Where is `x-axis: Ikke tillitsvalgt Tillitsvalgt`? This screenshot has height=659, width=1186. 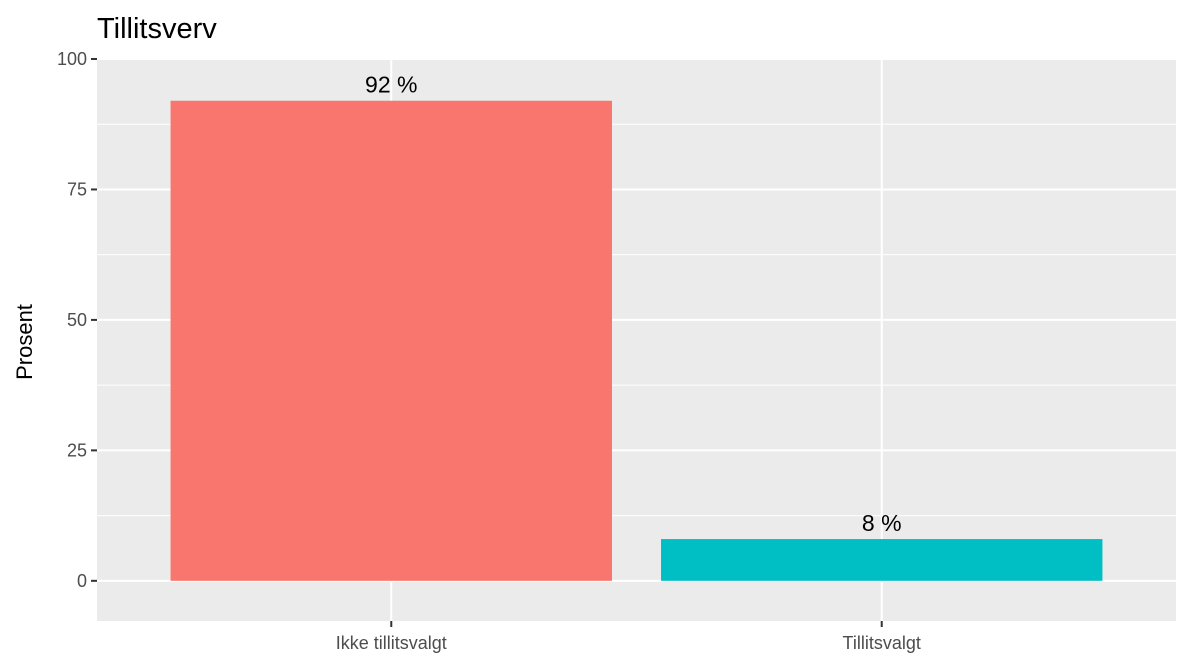
x-axis: Ikke tillitsvalgt Tillitsvalgt is located at coordinates (628, 637).